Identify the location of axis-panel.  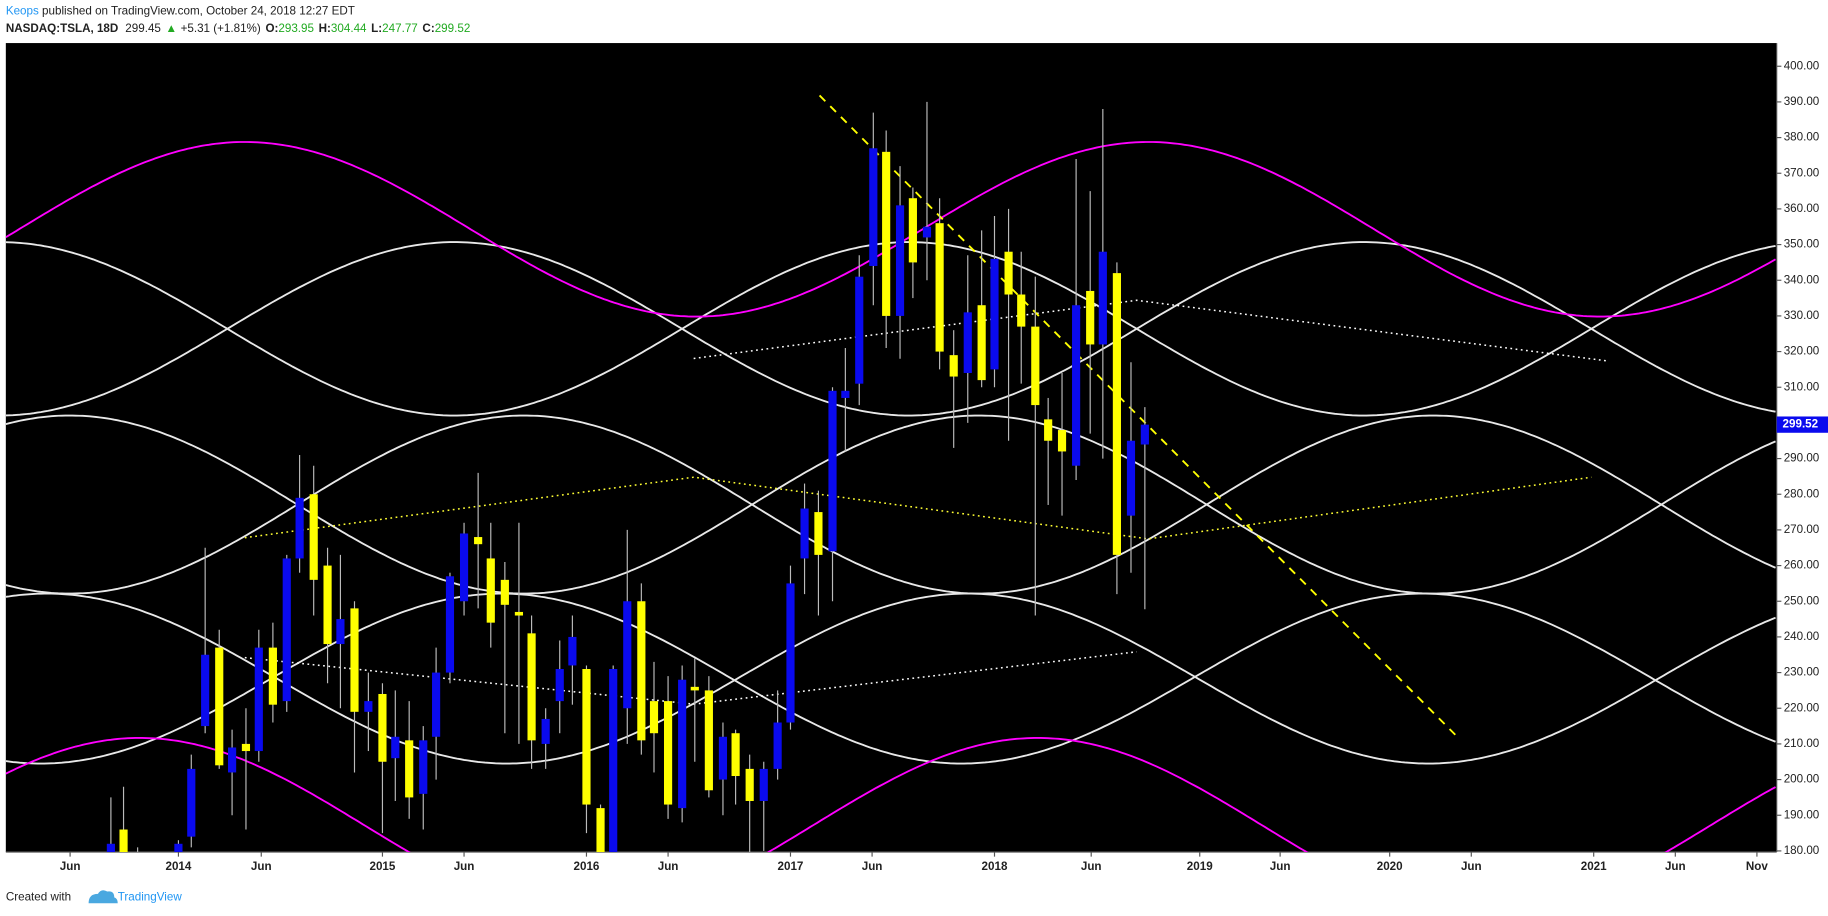
(1802, 459).